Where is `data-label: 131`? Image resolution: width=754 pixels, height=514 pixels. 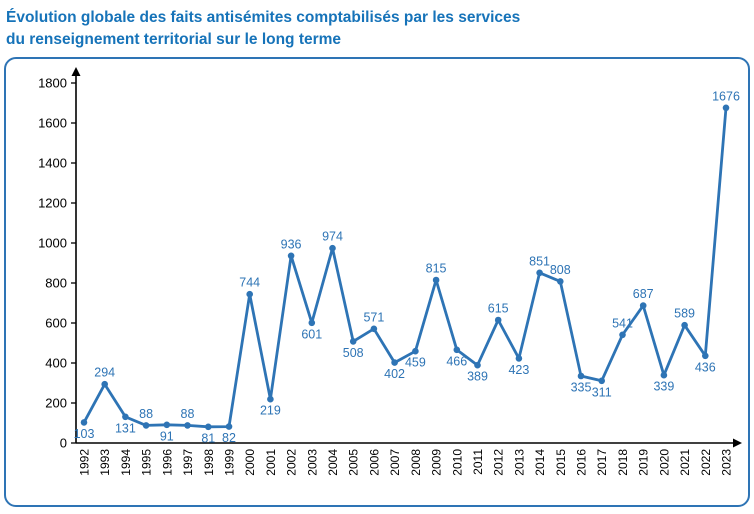 data-label: 131 is located at coordinates (125, 428).